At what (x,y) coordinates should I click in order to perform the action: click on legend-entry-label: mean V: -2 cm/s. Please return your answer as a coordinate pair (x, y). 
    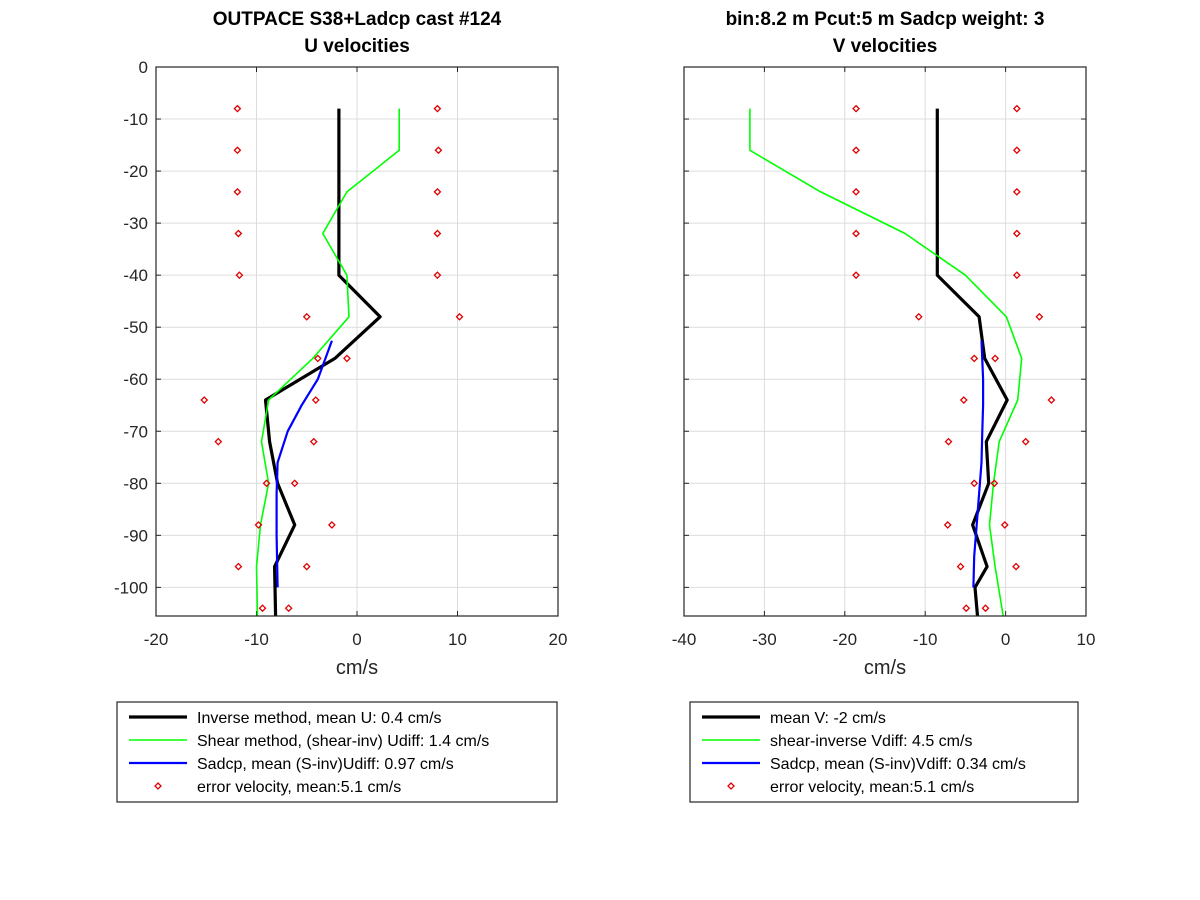
    Looking at the image, I should click on (828, 718).